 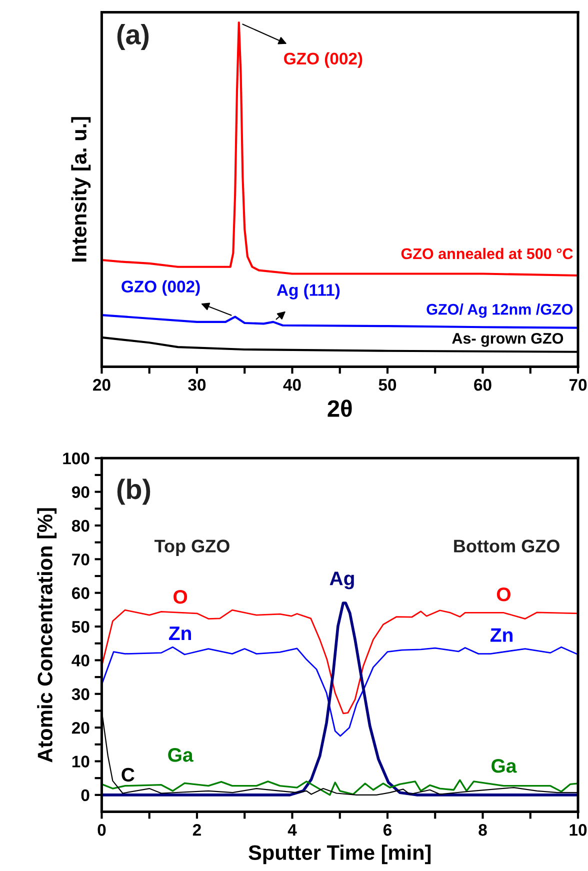 I want to click on x-tick-label: 6, so click(x=387, y=830).